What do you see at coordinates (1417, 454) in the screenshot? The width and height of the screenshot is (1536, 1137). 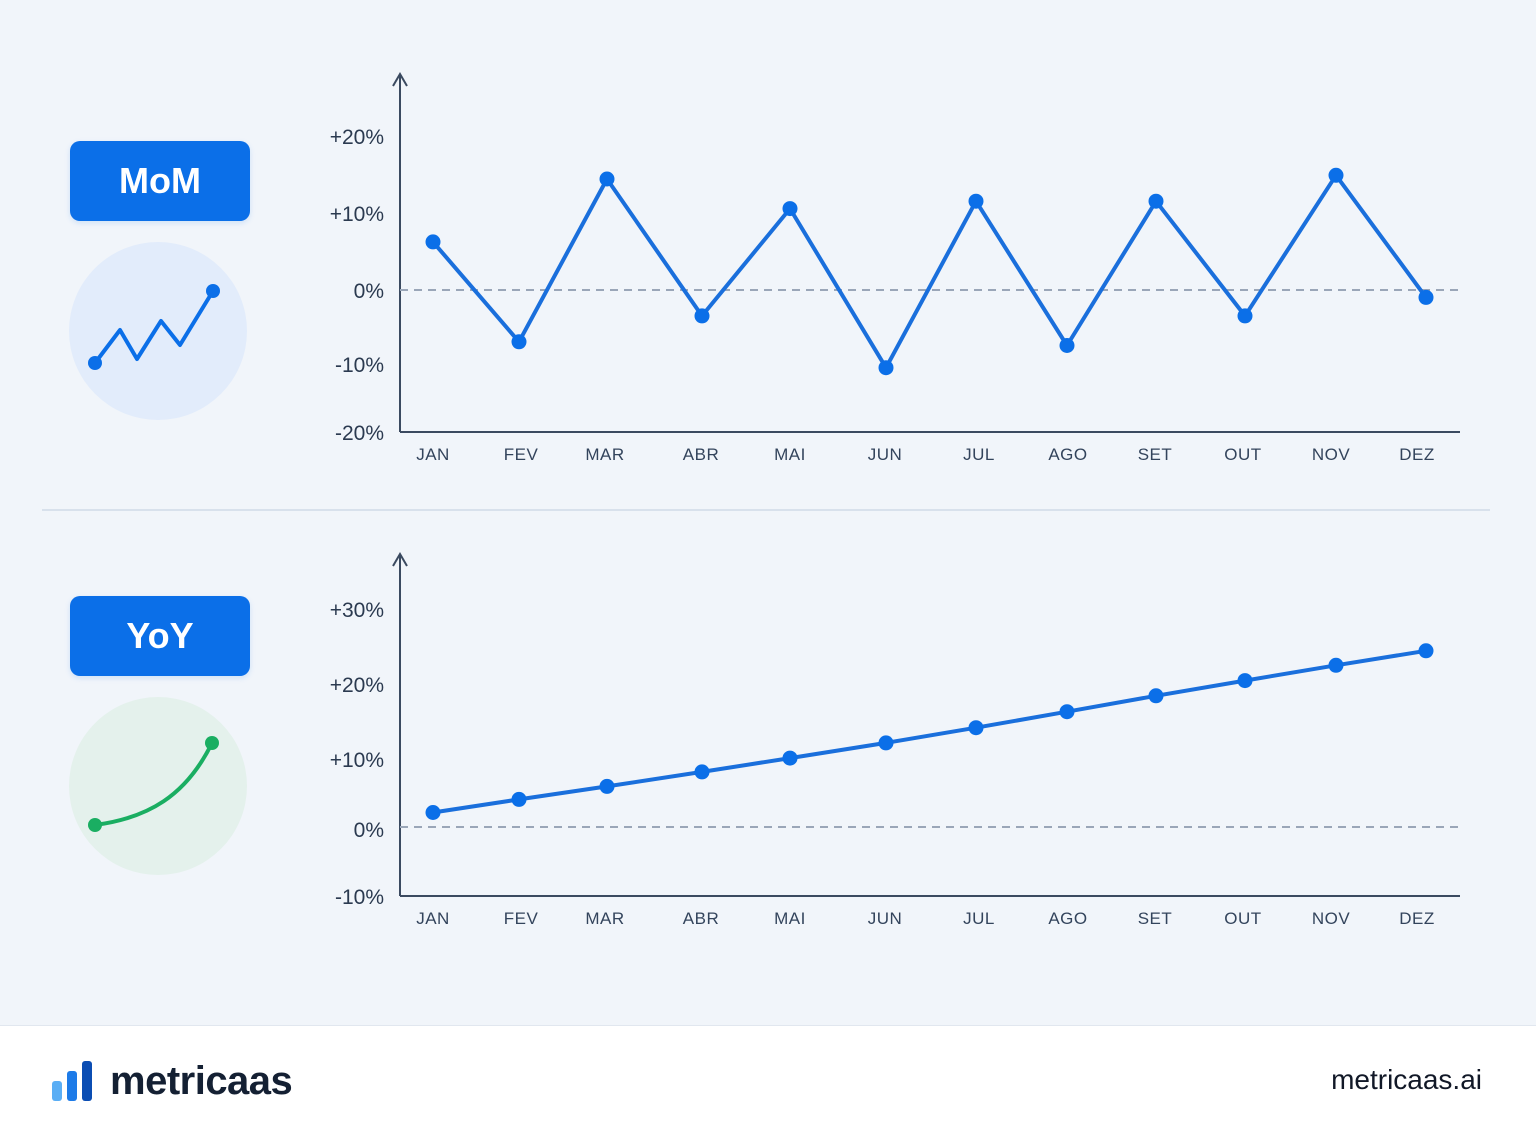 I see `mom-x-tick-label: DEZ` at bounding box center [1417, 454].